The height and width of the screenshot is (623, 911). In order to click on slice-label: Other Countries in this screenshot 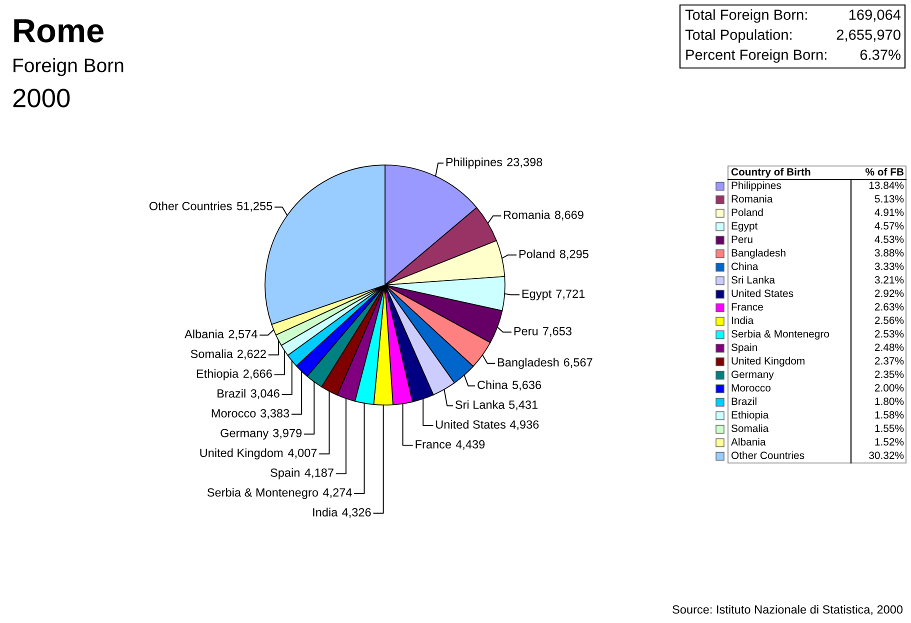, I will do `click(190, 206)`.